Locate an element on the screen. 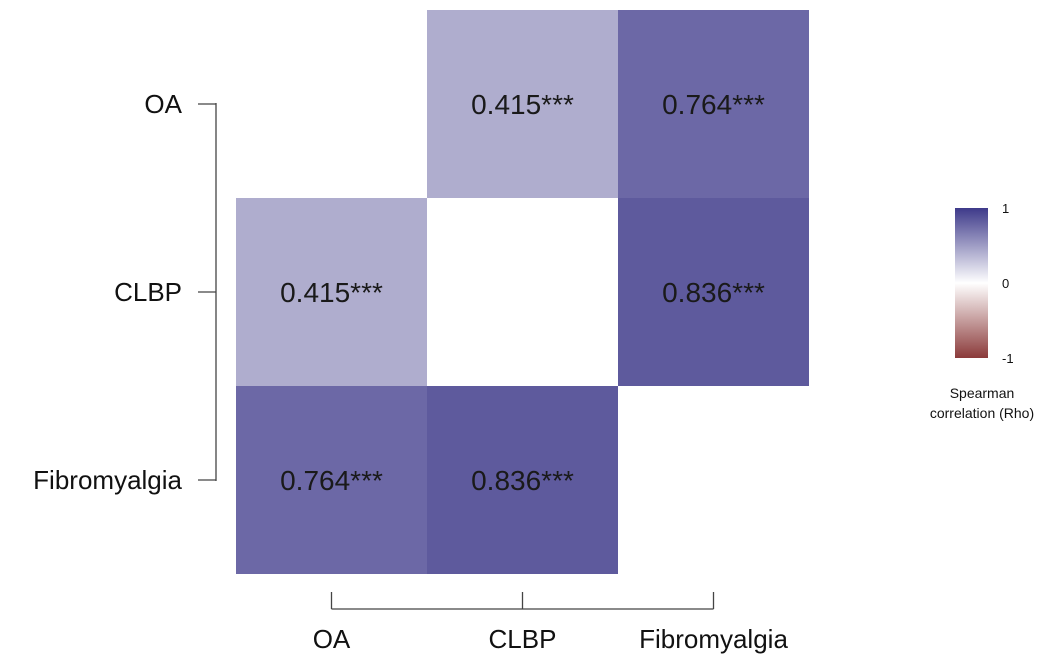  column-label-clbp: CLBP is located at coordinates (523, 639).